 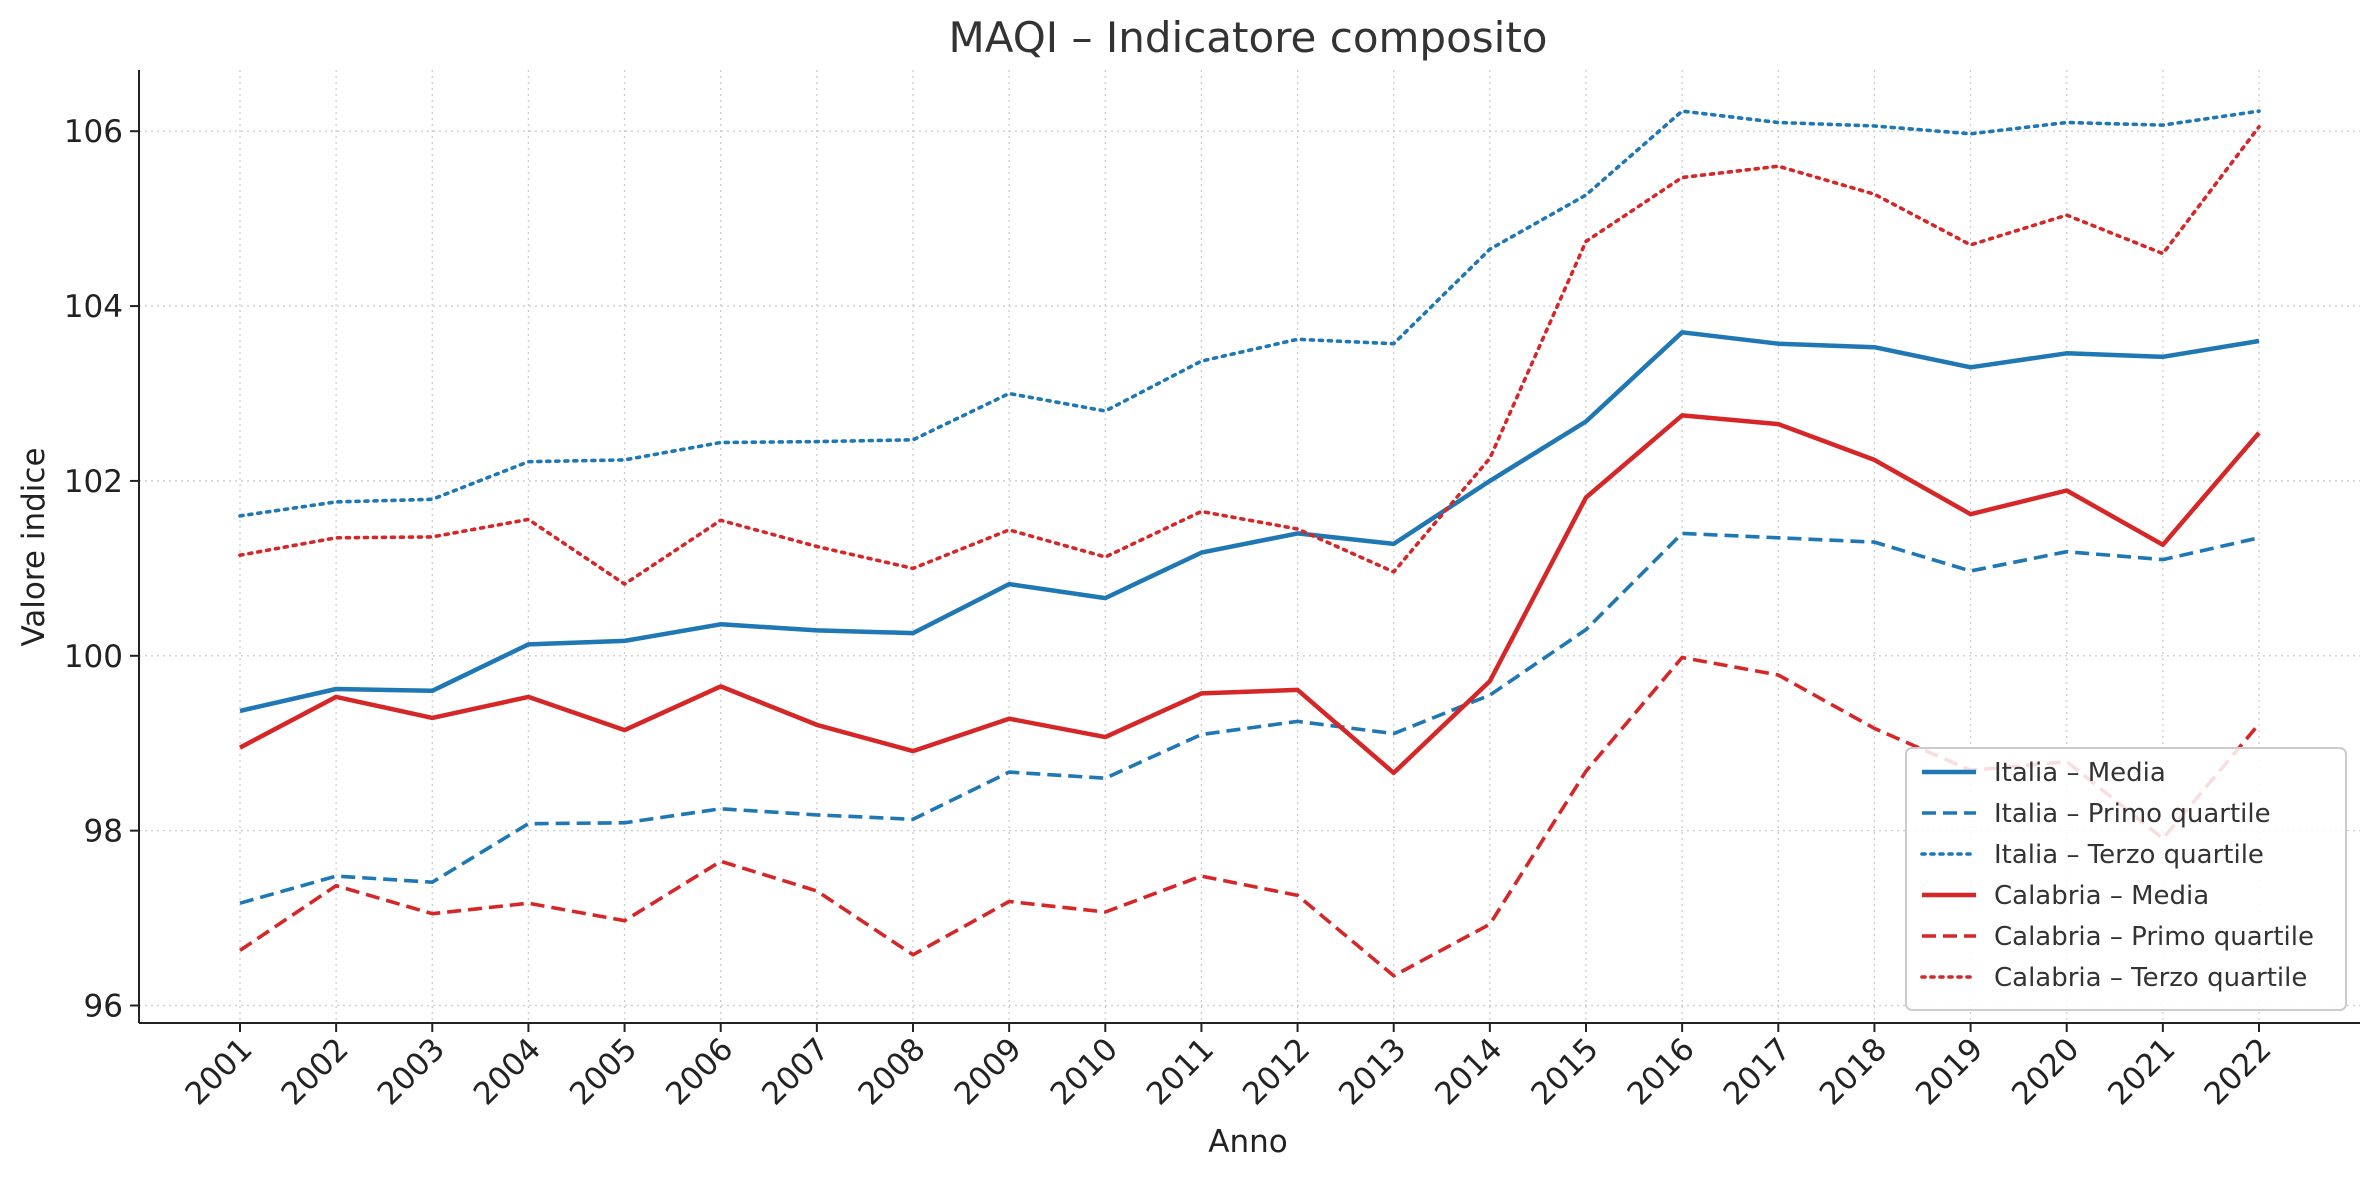 I want to click on x-tick-label: 2010, so click(x=1084, y=1071).